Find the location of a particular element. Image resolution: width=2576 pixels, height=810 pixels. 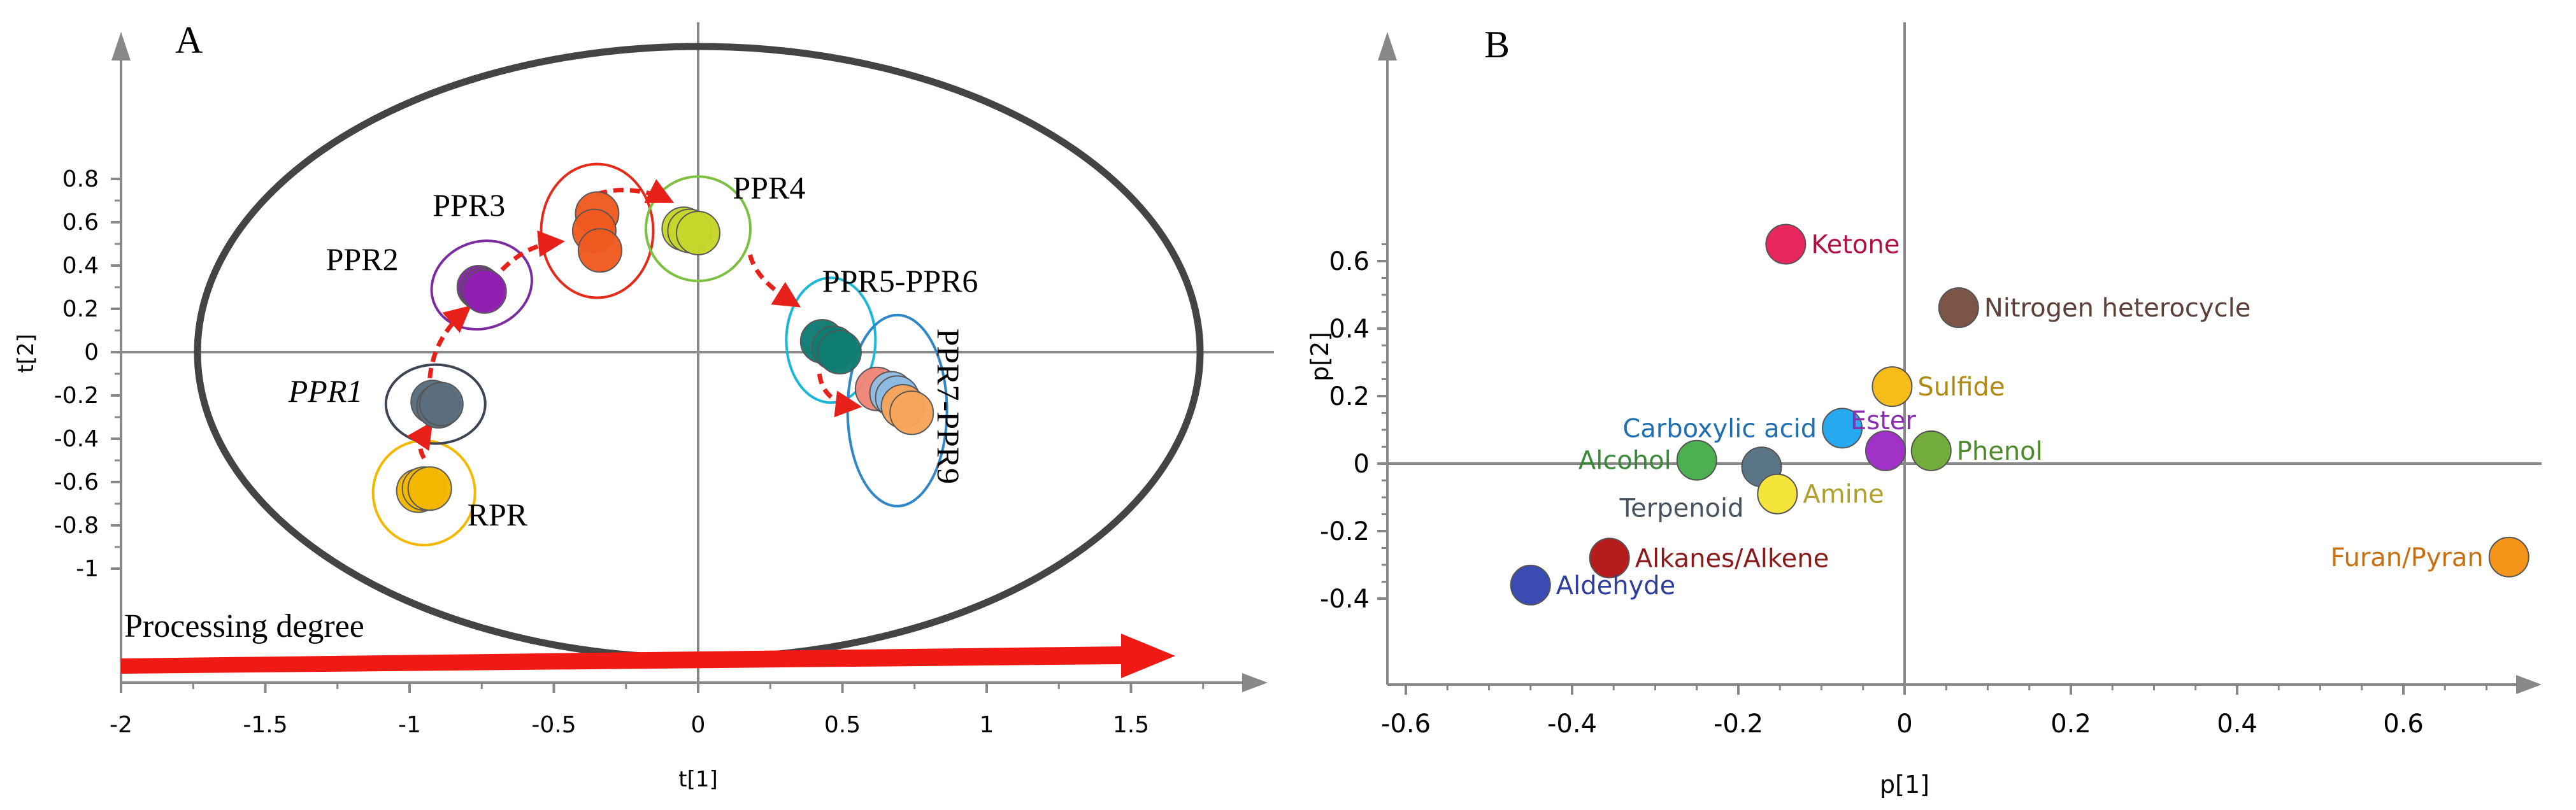

point-rpr is located at coordinates (430, 488).